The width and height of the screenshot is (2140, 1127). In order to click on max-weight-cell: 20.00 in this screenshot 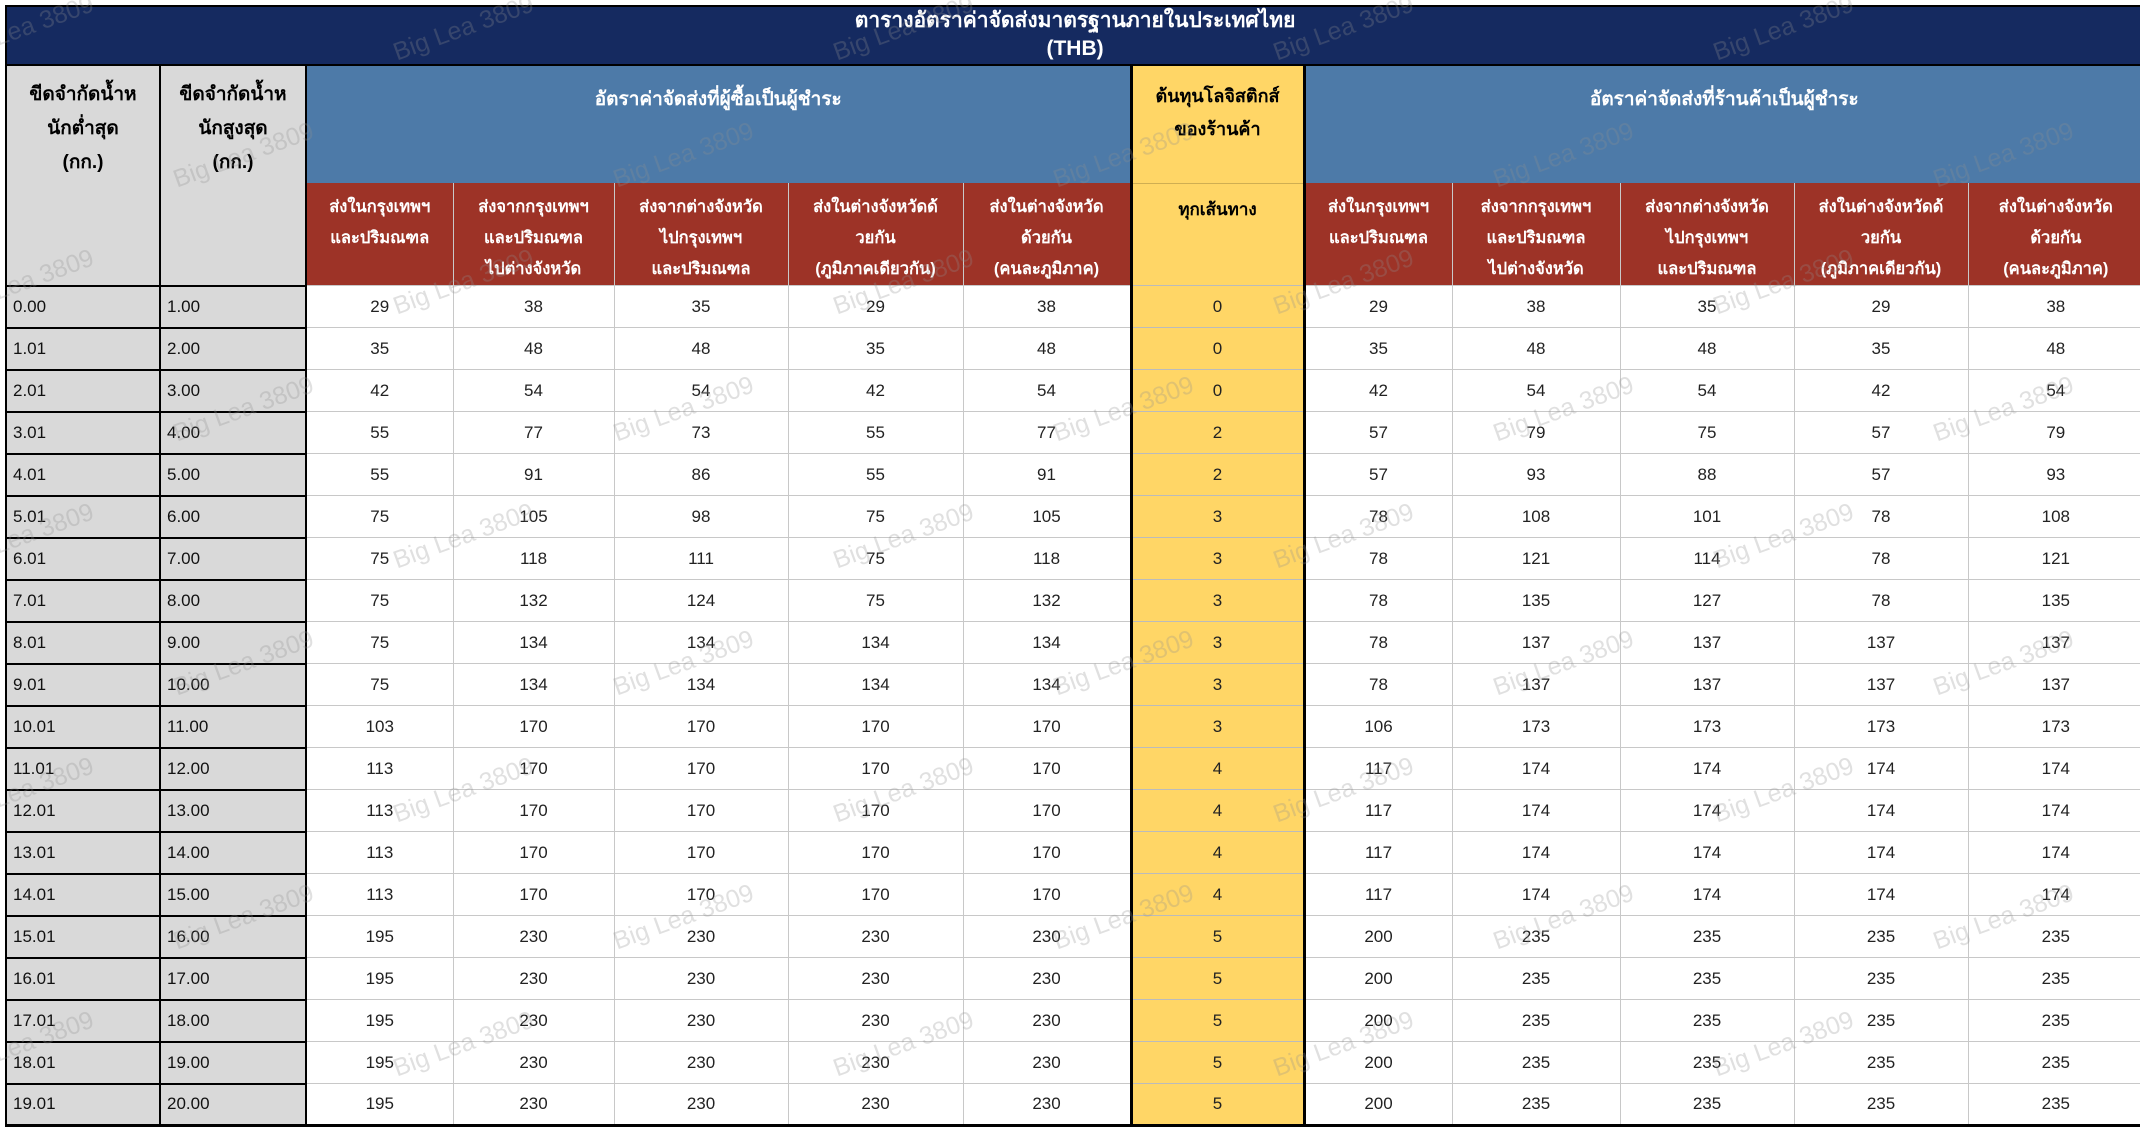, I will do `click(233, 1104)`.